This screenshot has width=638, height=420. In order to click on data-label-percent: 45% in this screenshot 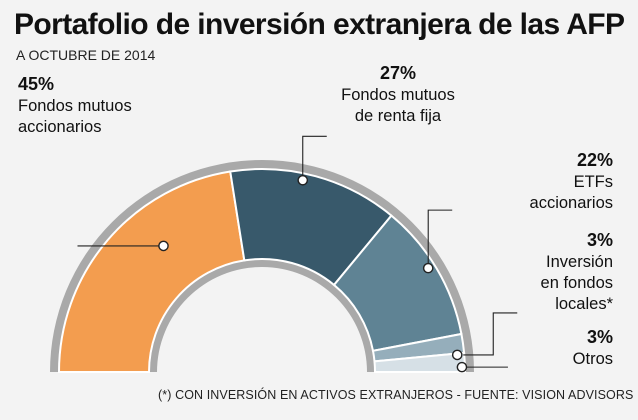, I will do `click(36, 84)`.